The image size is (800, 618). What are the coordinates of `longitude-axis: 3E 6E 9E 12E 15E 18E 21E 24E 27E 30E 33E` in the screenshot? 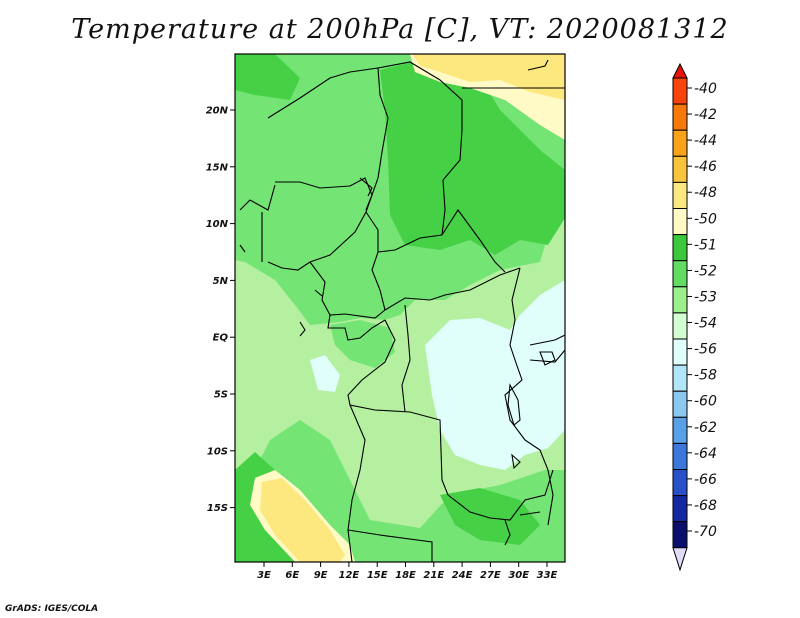 It's located at (407, 571).